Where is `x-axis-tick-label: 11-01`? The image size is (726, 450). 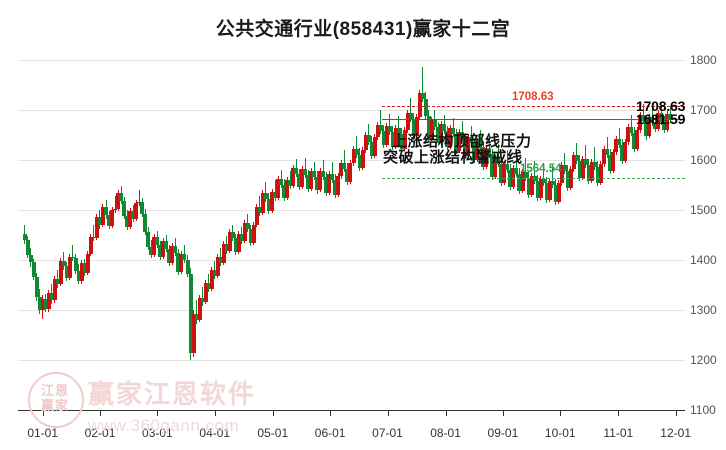 x-axis-tick-label: 11-01 is located at coordinates (618, 433).